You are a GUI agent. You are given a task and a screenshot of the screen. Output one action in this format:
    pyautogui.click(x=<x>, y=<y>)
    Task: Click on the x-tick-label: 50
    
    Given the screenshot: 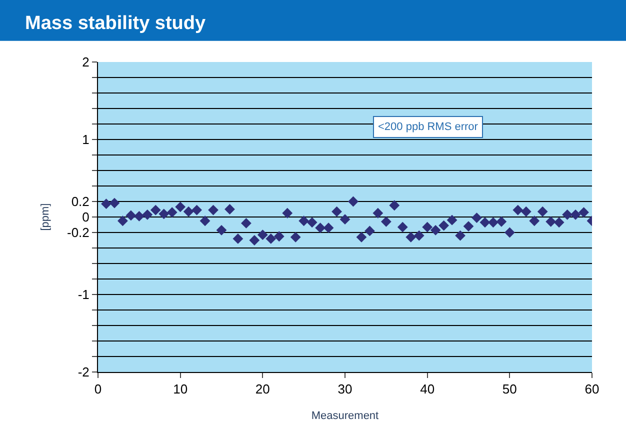 What is the action you would take?
    pyautogui.click(x=509, y=389)
    